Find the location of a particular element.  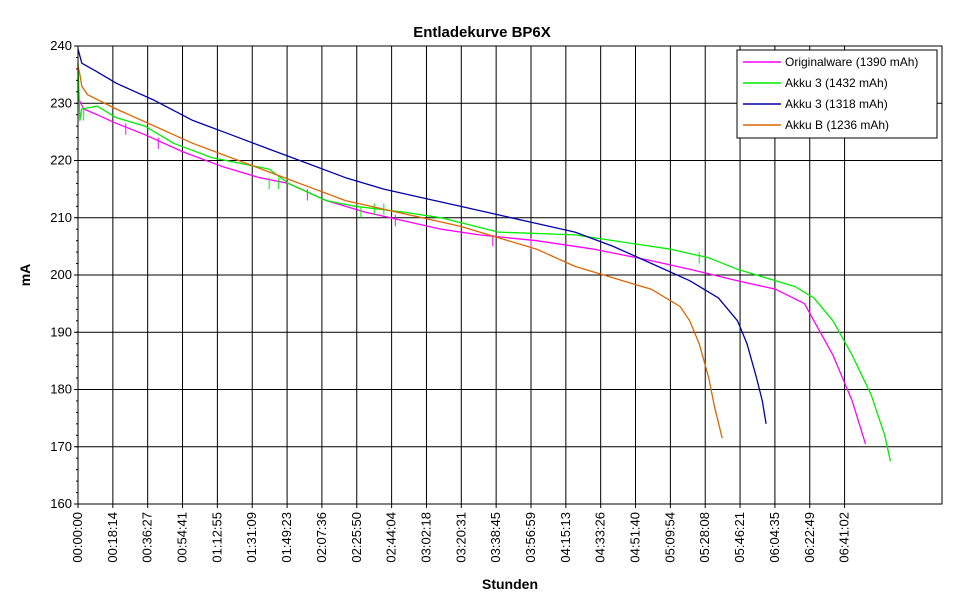

y-axis-ticks: 160 170 180 190 200 210 220 230 240 is located at coordinates (64, 274).